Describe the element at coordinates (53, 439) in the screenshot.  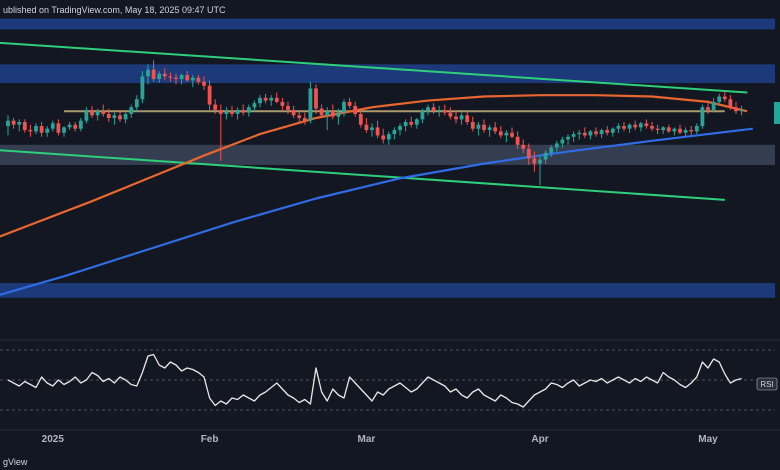
I see `x-tick-label: 2025` at that location.